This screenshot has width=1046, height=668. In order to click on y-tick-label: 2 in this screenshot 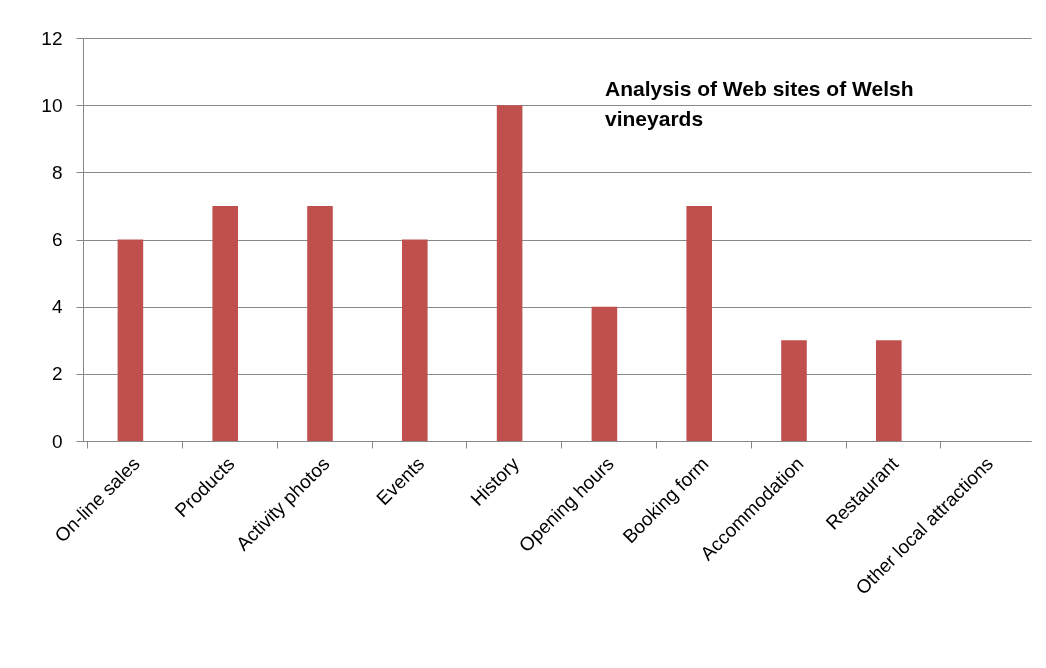, I will do `click(57, 374)`.